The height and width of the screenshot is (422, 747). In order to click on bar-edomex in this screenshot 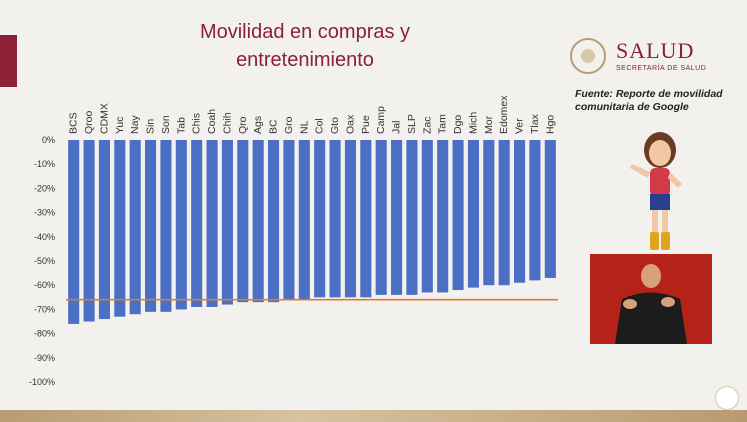, I will do `click(504, 213)`.